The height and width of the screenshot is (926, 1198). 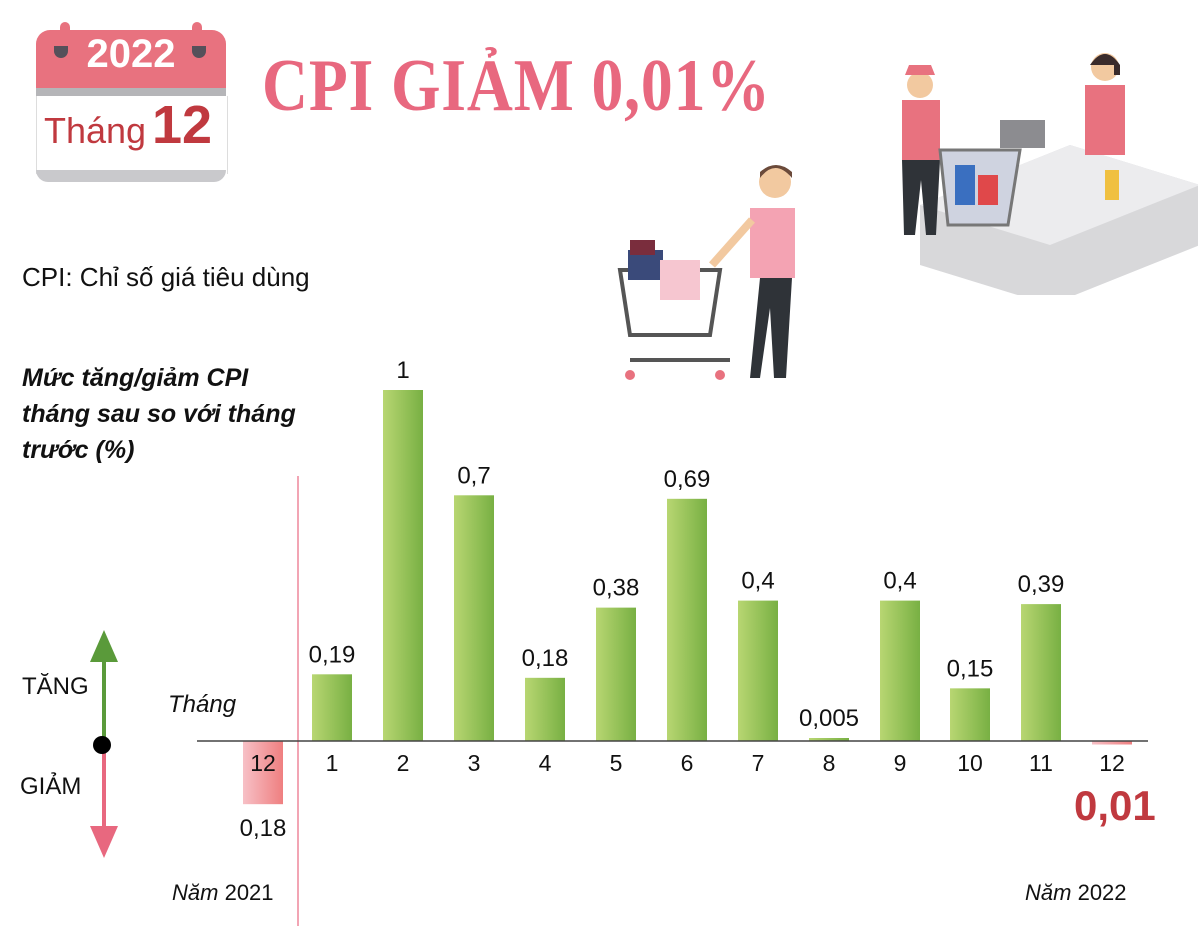 What do you see at coordinates (687, 763) in the screenshot?
I see `tick-label: 6` at bounding box center [687, 763].